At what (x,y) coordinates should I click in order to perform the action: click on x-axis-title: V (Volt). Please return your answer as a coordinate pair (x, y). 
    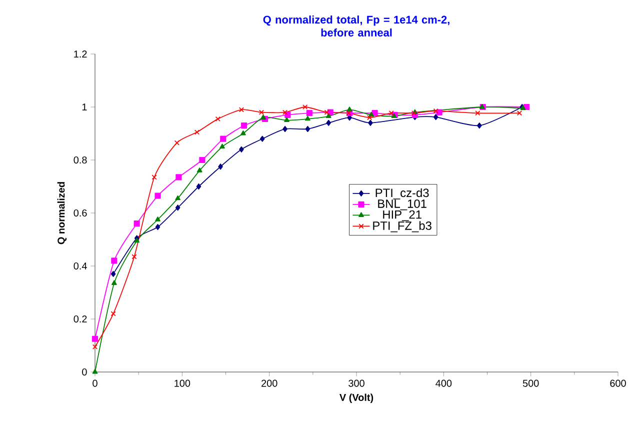
    Looking at the image, I should click on (357, 398).